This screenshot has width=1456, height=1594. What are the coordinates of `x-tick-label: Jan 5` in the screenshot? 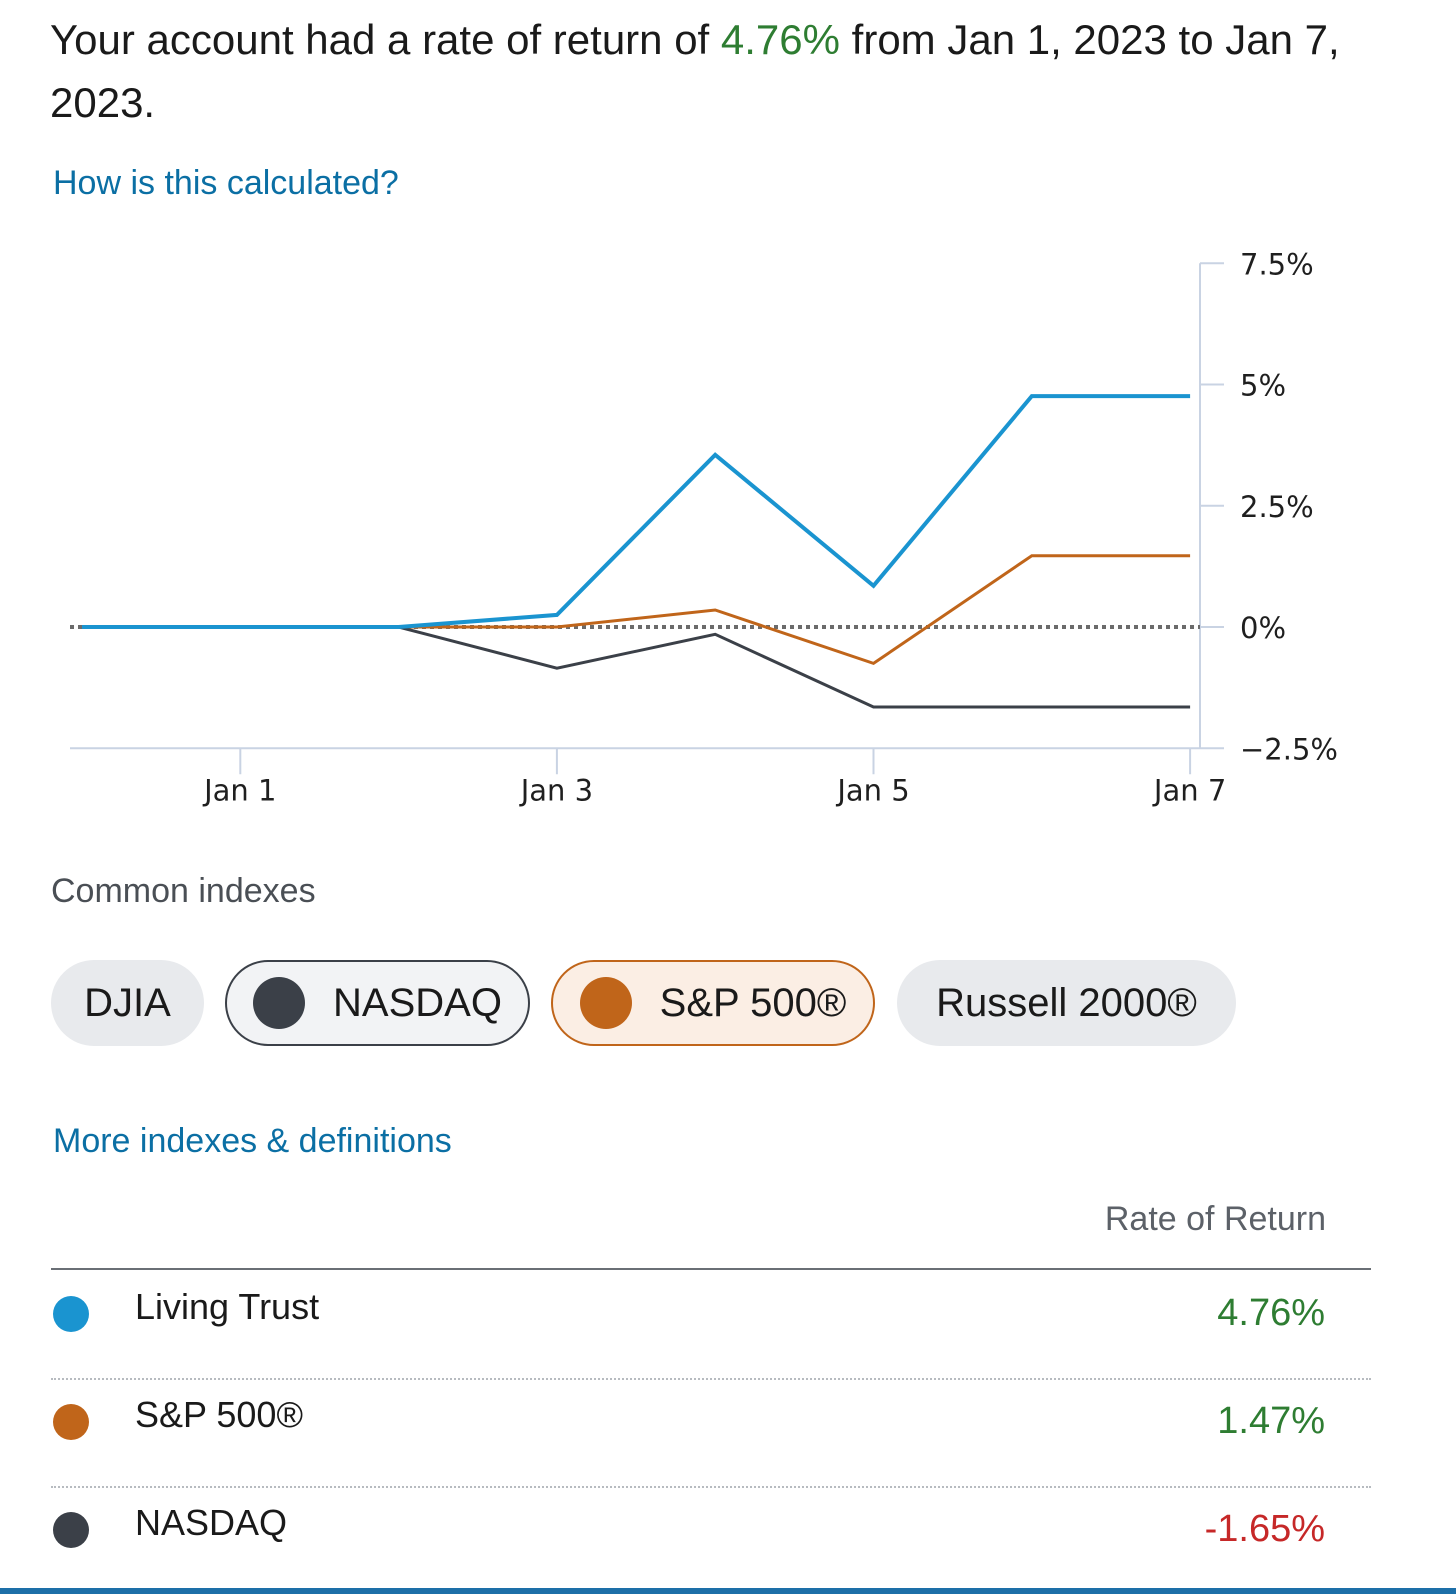 It's located at (872, 790).